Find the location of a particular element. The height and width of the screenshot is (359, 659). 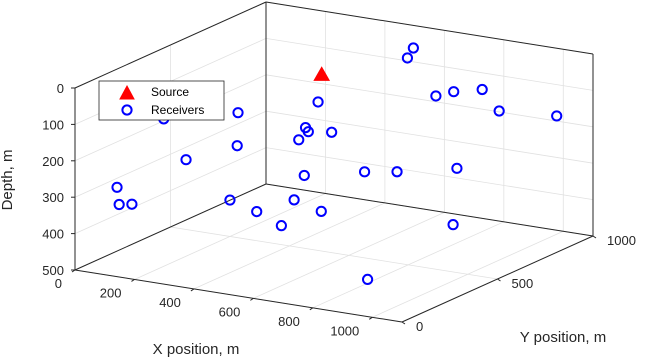

x-tick-label: 0 is located at coordinates (58, 283).